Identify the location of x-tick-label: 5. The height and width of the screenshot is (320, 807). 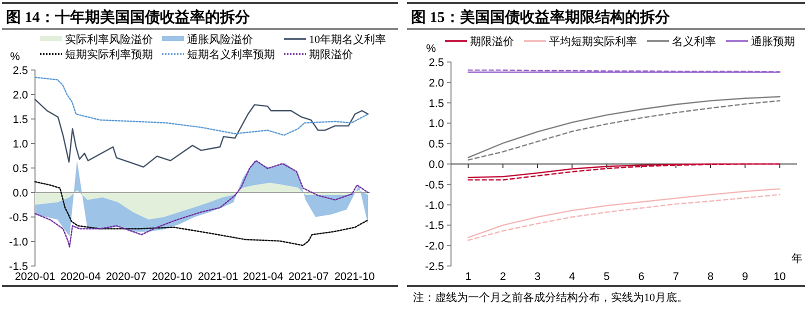
(607, 277).